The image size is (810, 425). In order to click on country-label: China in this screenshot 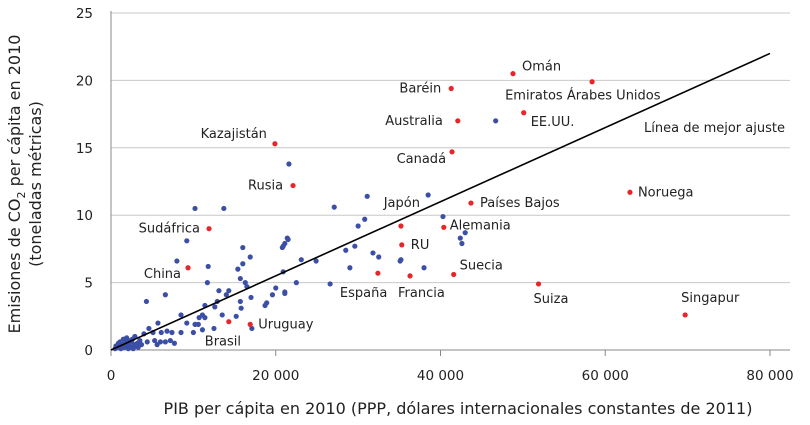, I will do `click(162, 274)`.